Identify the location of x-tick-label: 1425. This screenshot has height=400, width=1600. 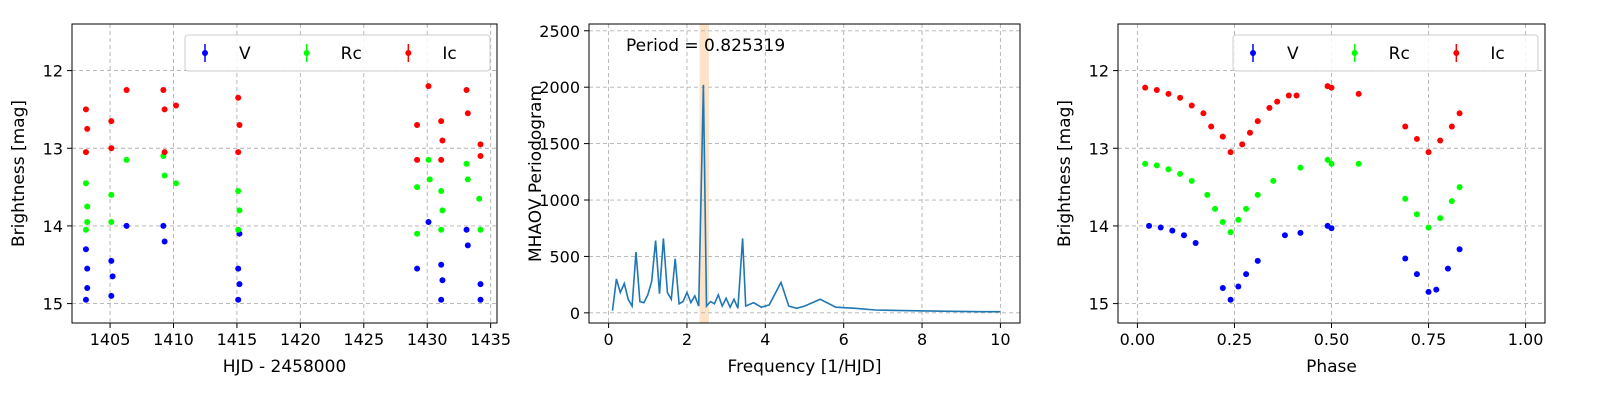
(363, 339).